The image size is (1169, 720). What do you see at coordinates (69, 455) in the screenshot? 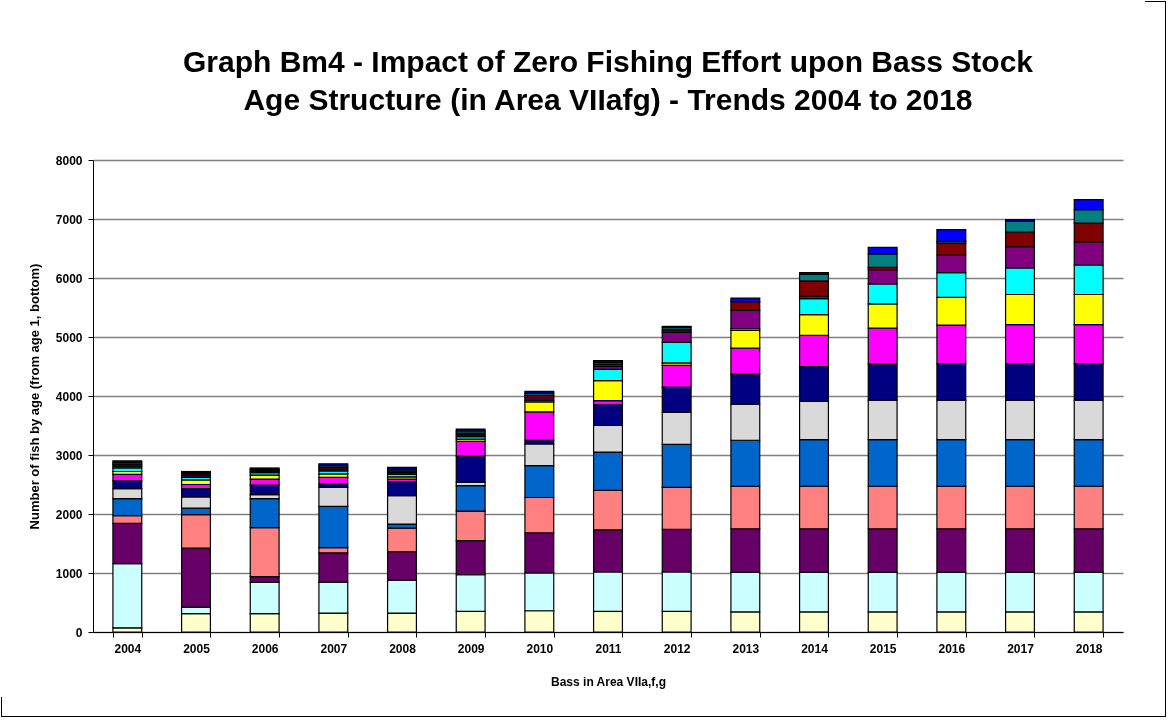
I see `y-tick-label: 3000` at bounding box center [69, 455].